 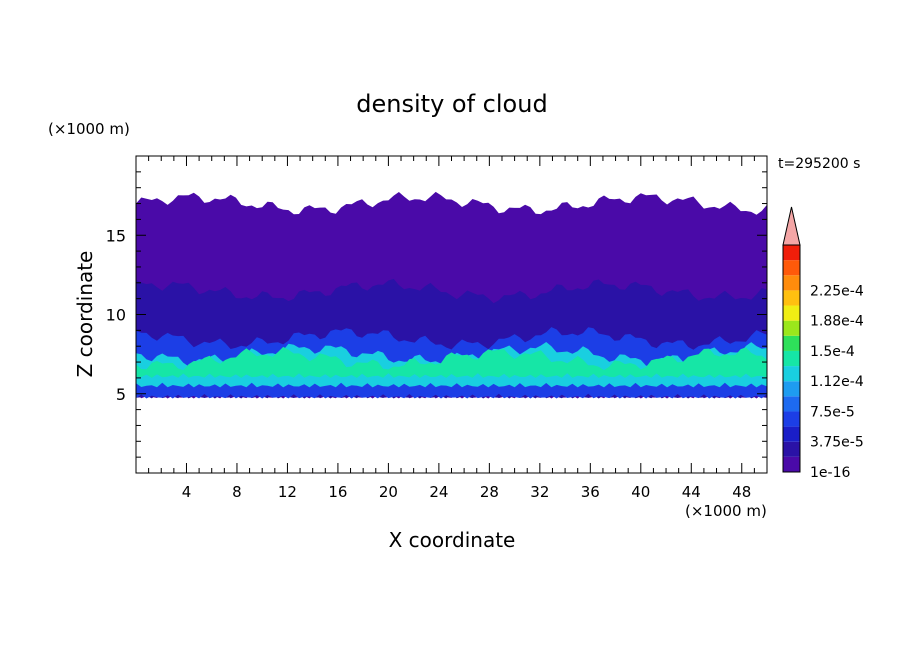 I want to click on colorbar-tick-label: 3.75e-5, so click(x=837, y=443).